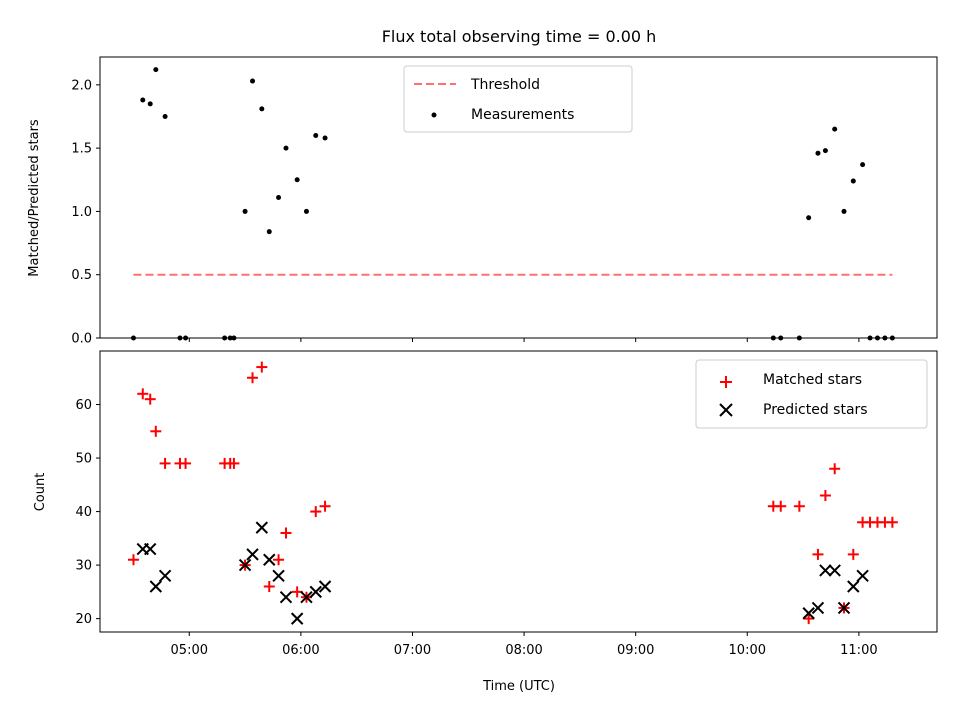  What do you see at coordinates (522, 115) in the screenshot?
I see `measurements-legend-label: Measurements` at bounding box center [522, 115].